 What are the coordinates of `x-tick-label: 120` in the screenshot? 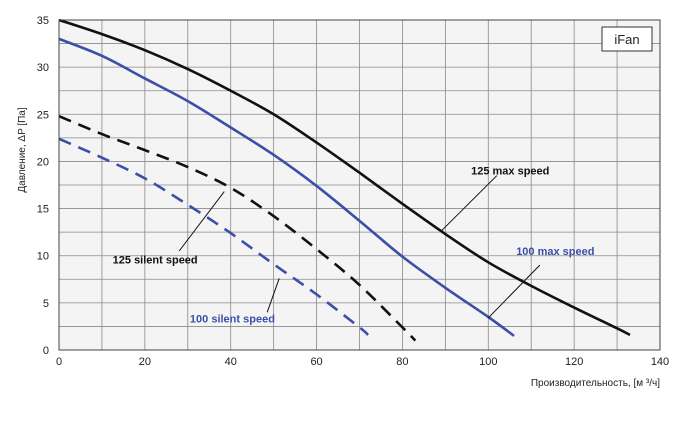 It's located at (574, 362).